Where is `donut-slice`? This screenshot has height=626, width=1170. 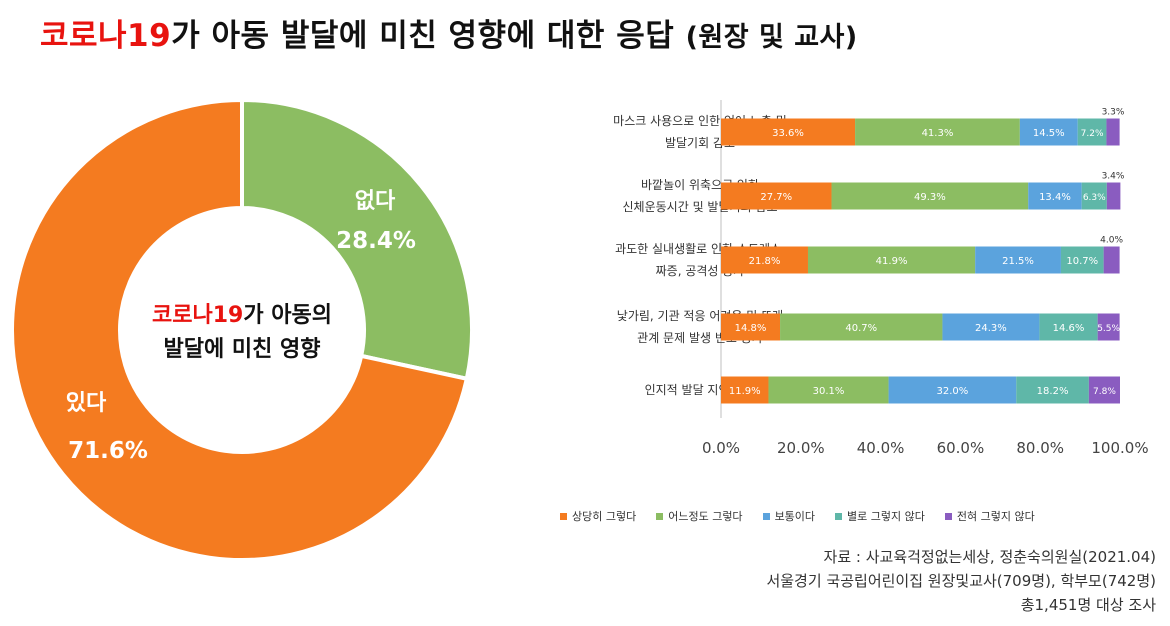 donut-slice is located at coordinates (357, 239).